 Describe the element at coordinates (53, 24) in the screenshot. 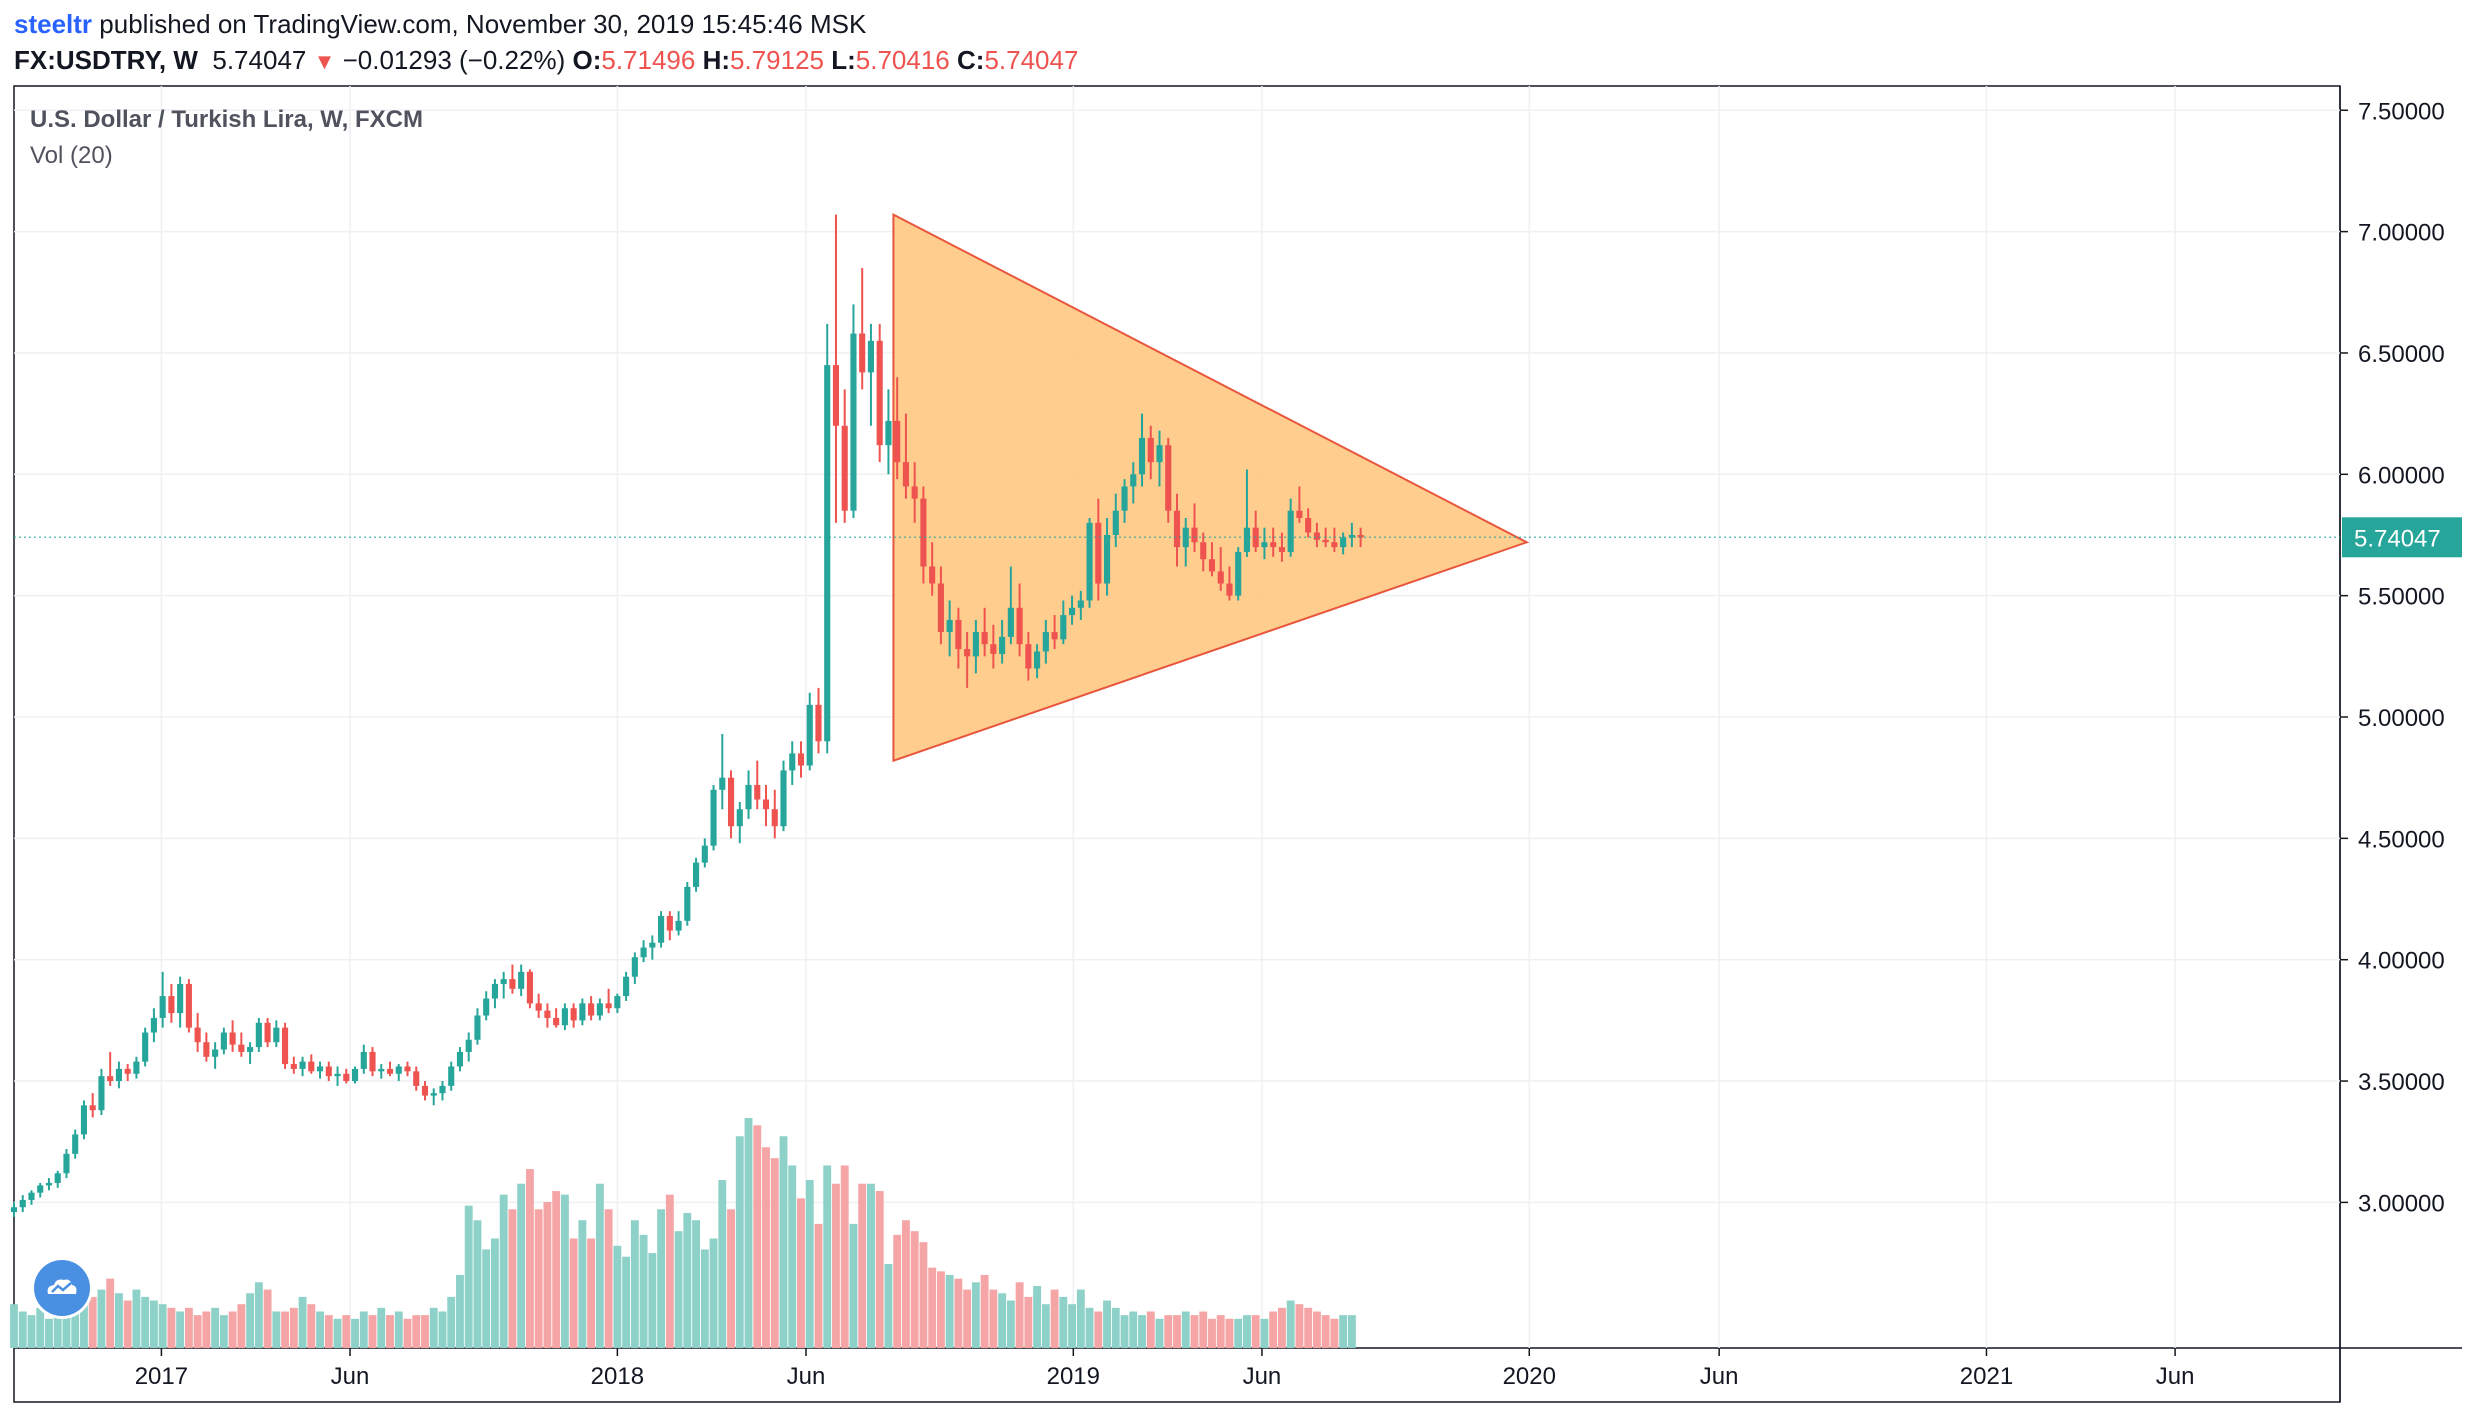

I see `author-link: steeltr` at that location.